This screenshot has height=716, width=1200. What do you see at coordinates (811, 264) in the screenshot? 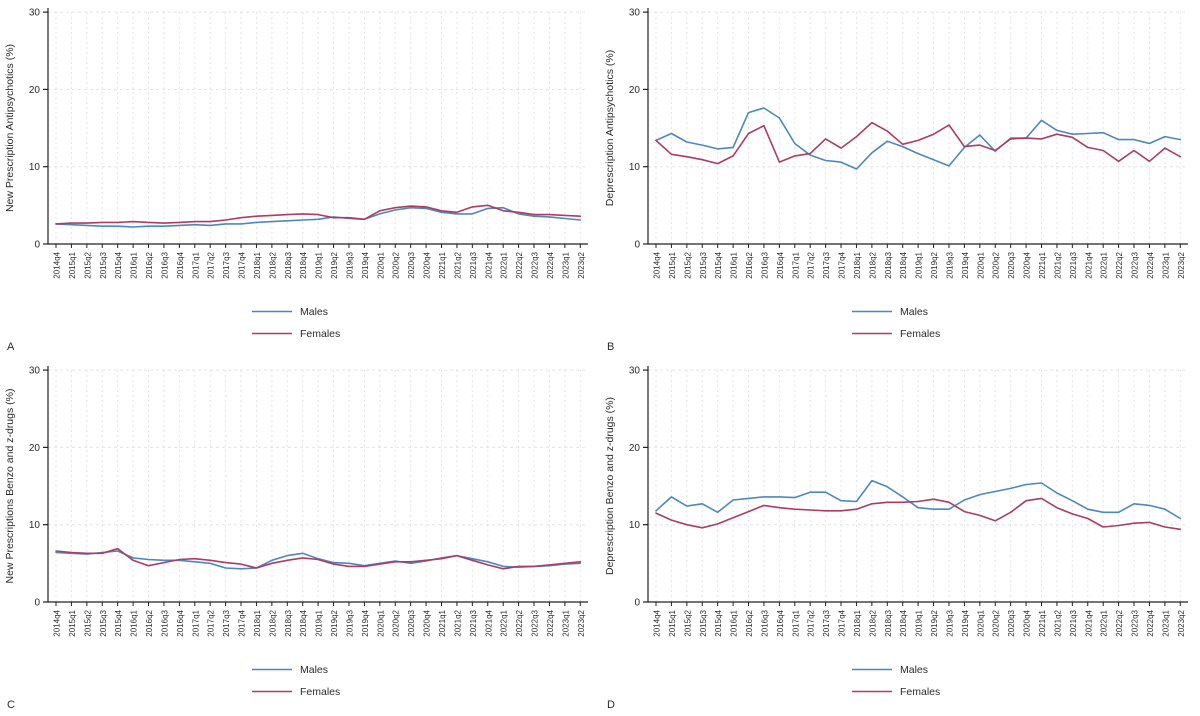
I see `x-tick-label: 2017q2` at bounding box center [811, 264].